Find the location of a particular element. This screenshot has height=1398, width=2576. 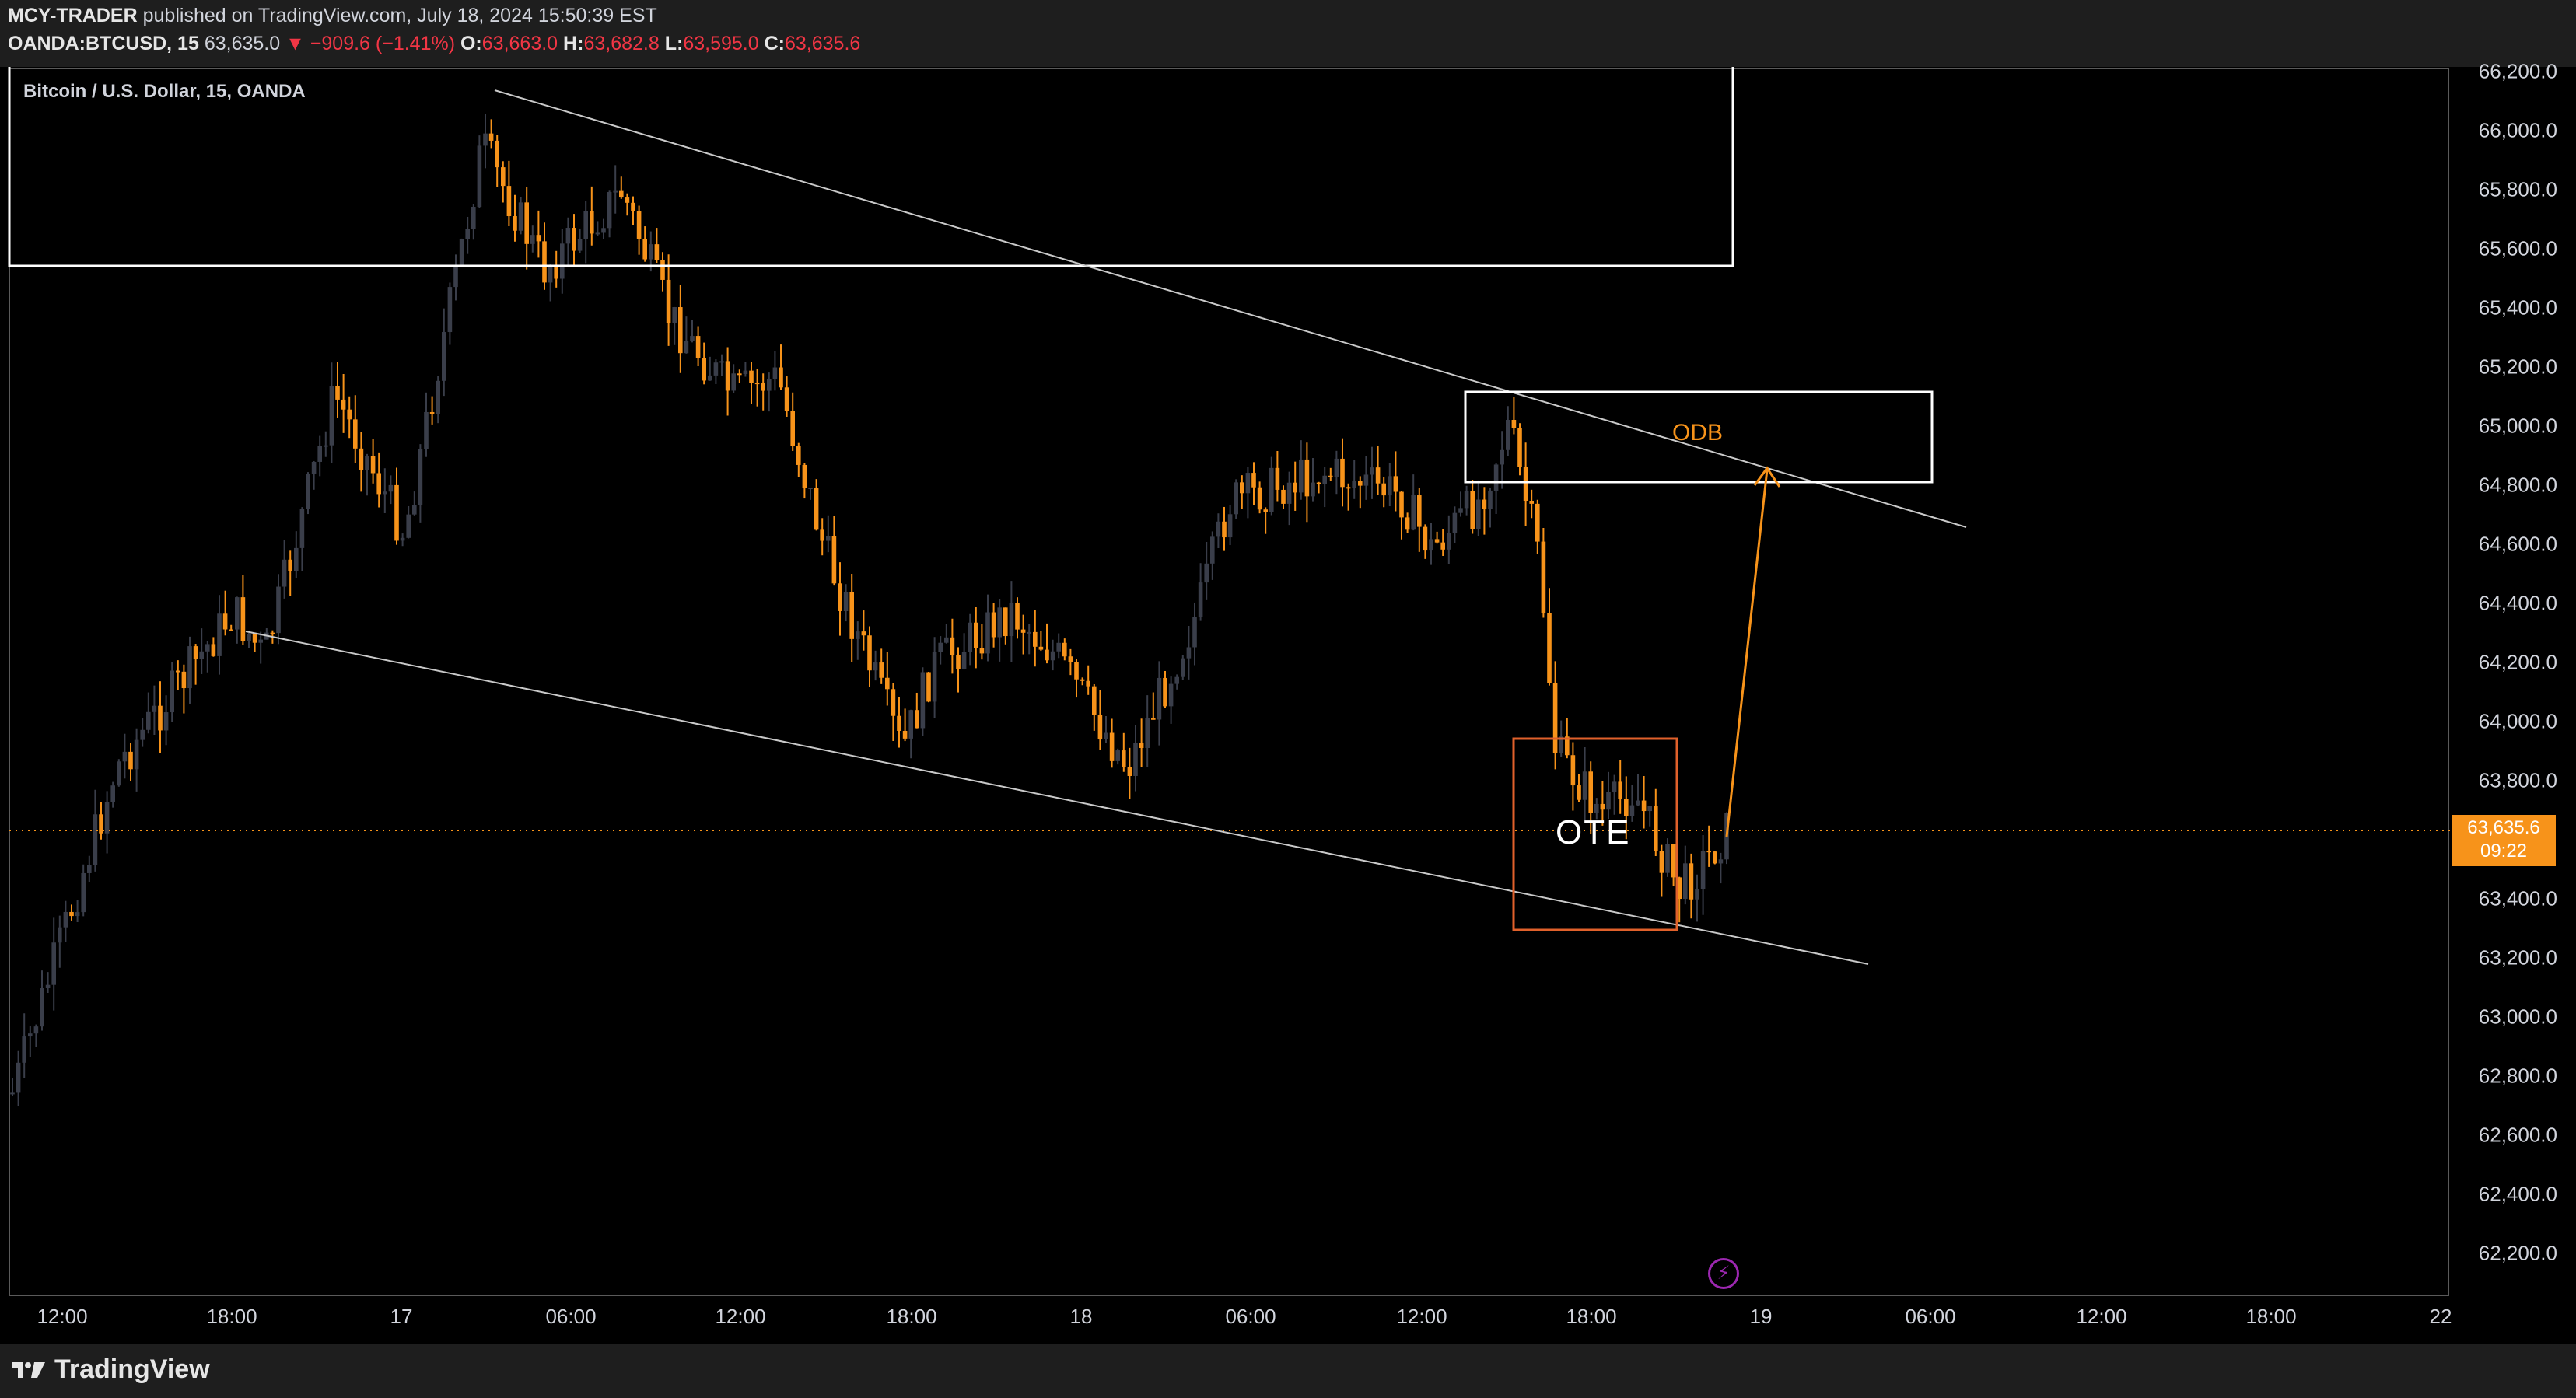

y-tick: 64,800.0 is located at coordinates (2518, 485).